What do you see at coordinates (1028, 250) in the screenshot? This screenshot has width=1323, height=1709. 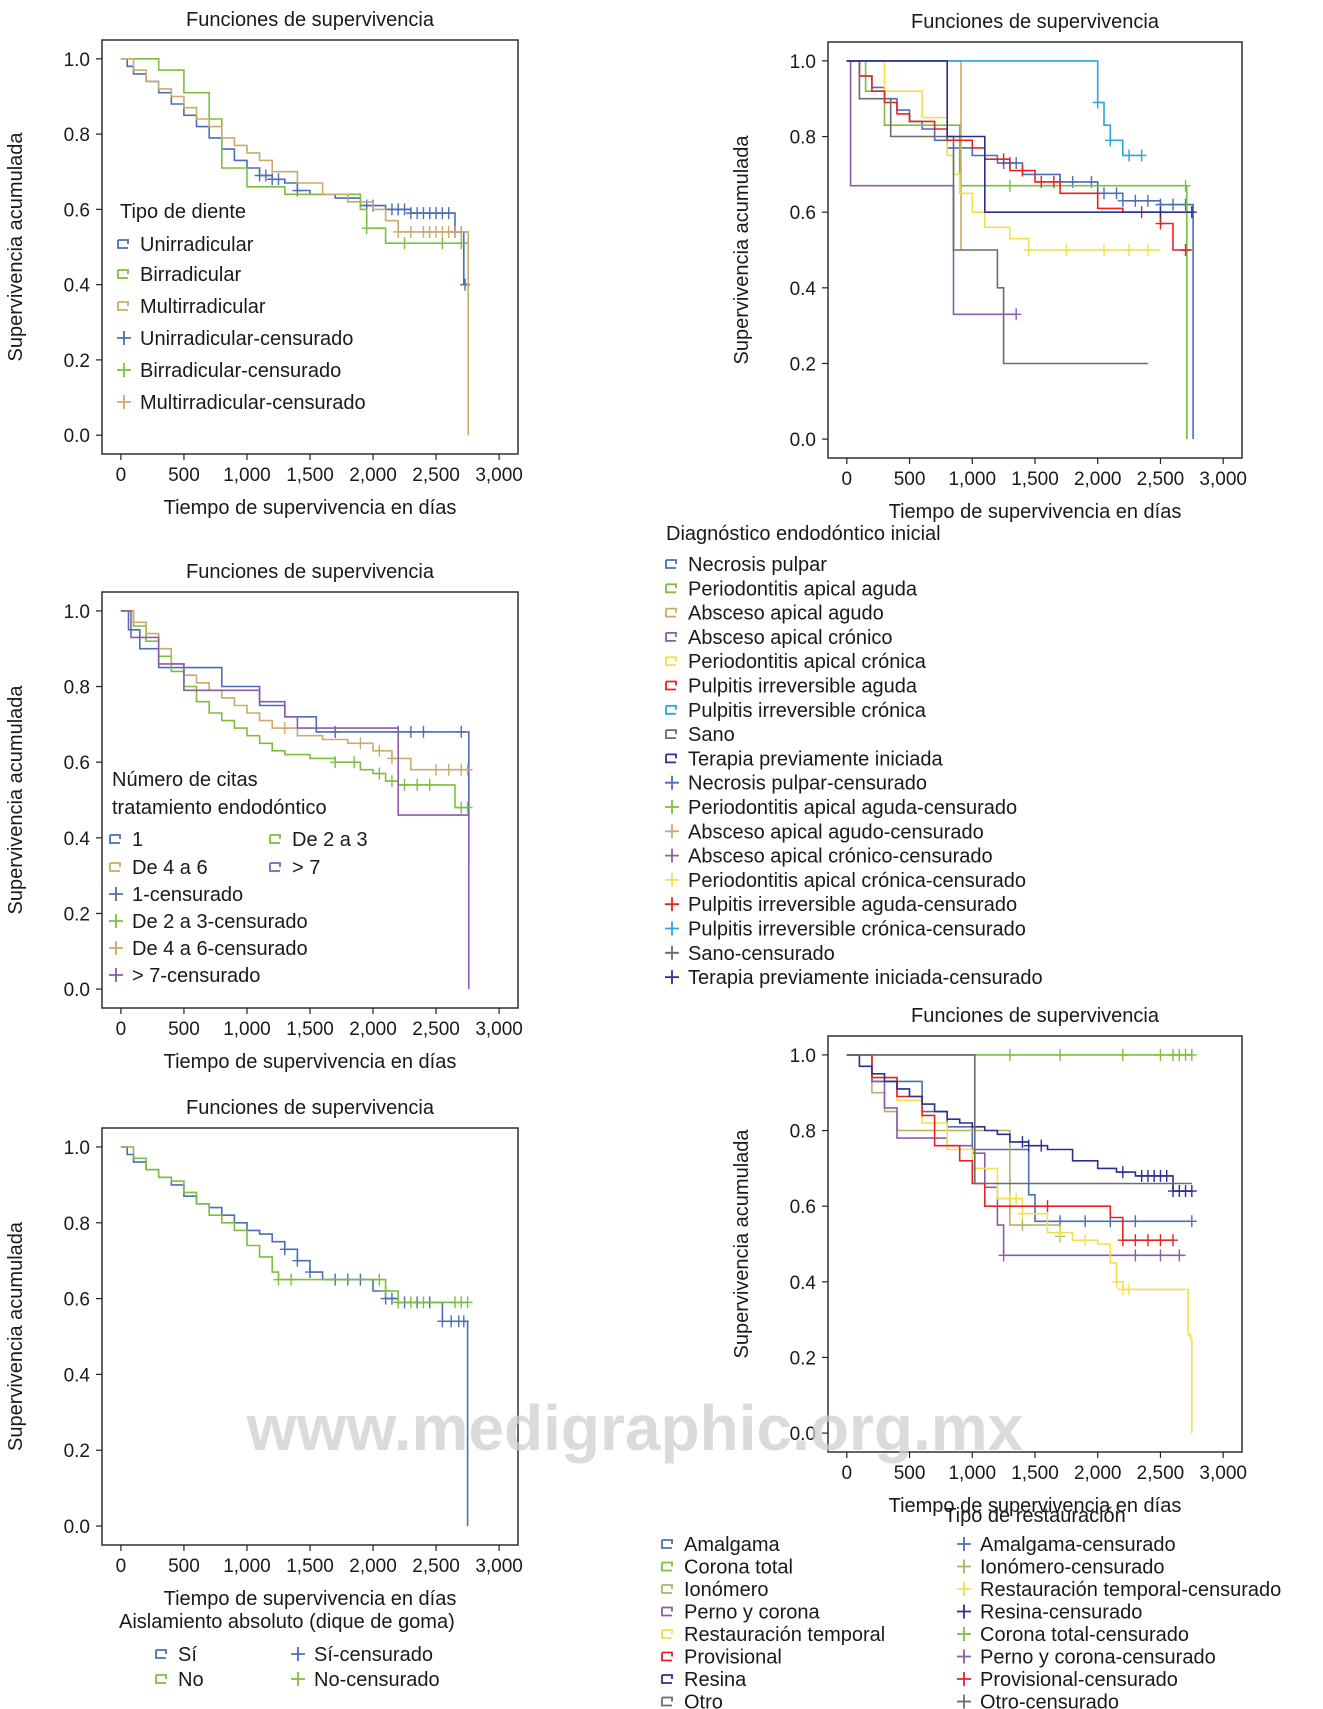 I see `censor-mark-periodontitis-apical-cronica` at bounding box center [1028, 250].